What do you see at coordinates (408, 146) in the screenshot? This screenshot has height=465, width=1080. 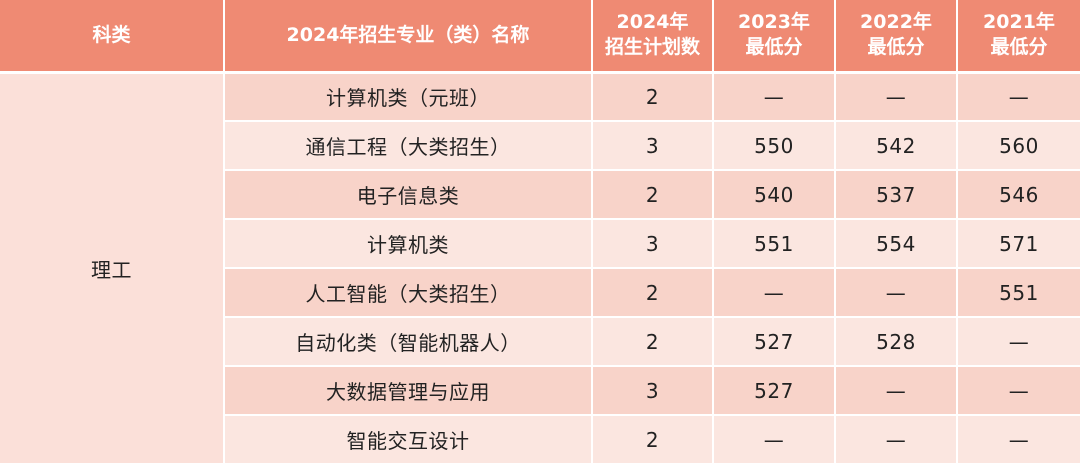 I see `major-cell: 通信工程（大类招生）` at bounding box center [408, 146].